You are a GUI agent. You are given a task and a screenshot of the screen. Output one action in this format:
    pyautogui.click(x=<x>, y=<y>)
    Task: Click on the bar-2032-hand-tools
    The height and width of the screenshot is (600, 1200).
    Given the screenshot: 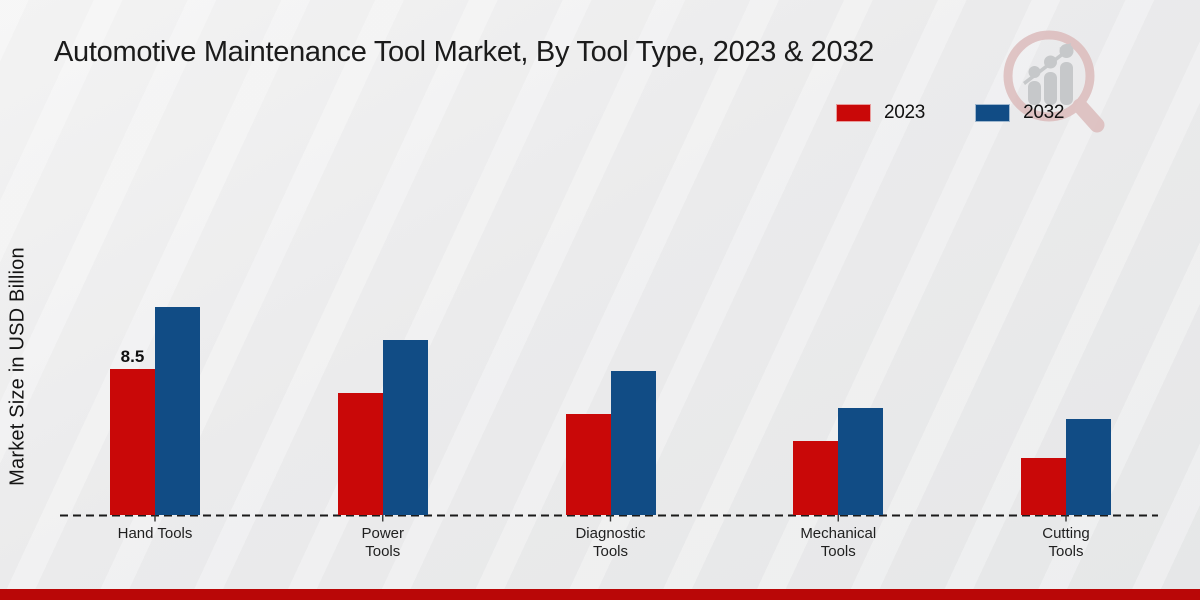 What is the action you would take?
    pyautogui.click(x=177, y=411)
    